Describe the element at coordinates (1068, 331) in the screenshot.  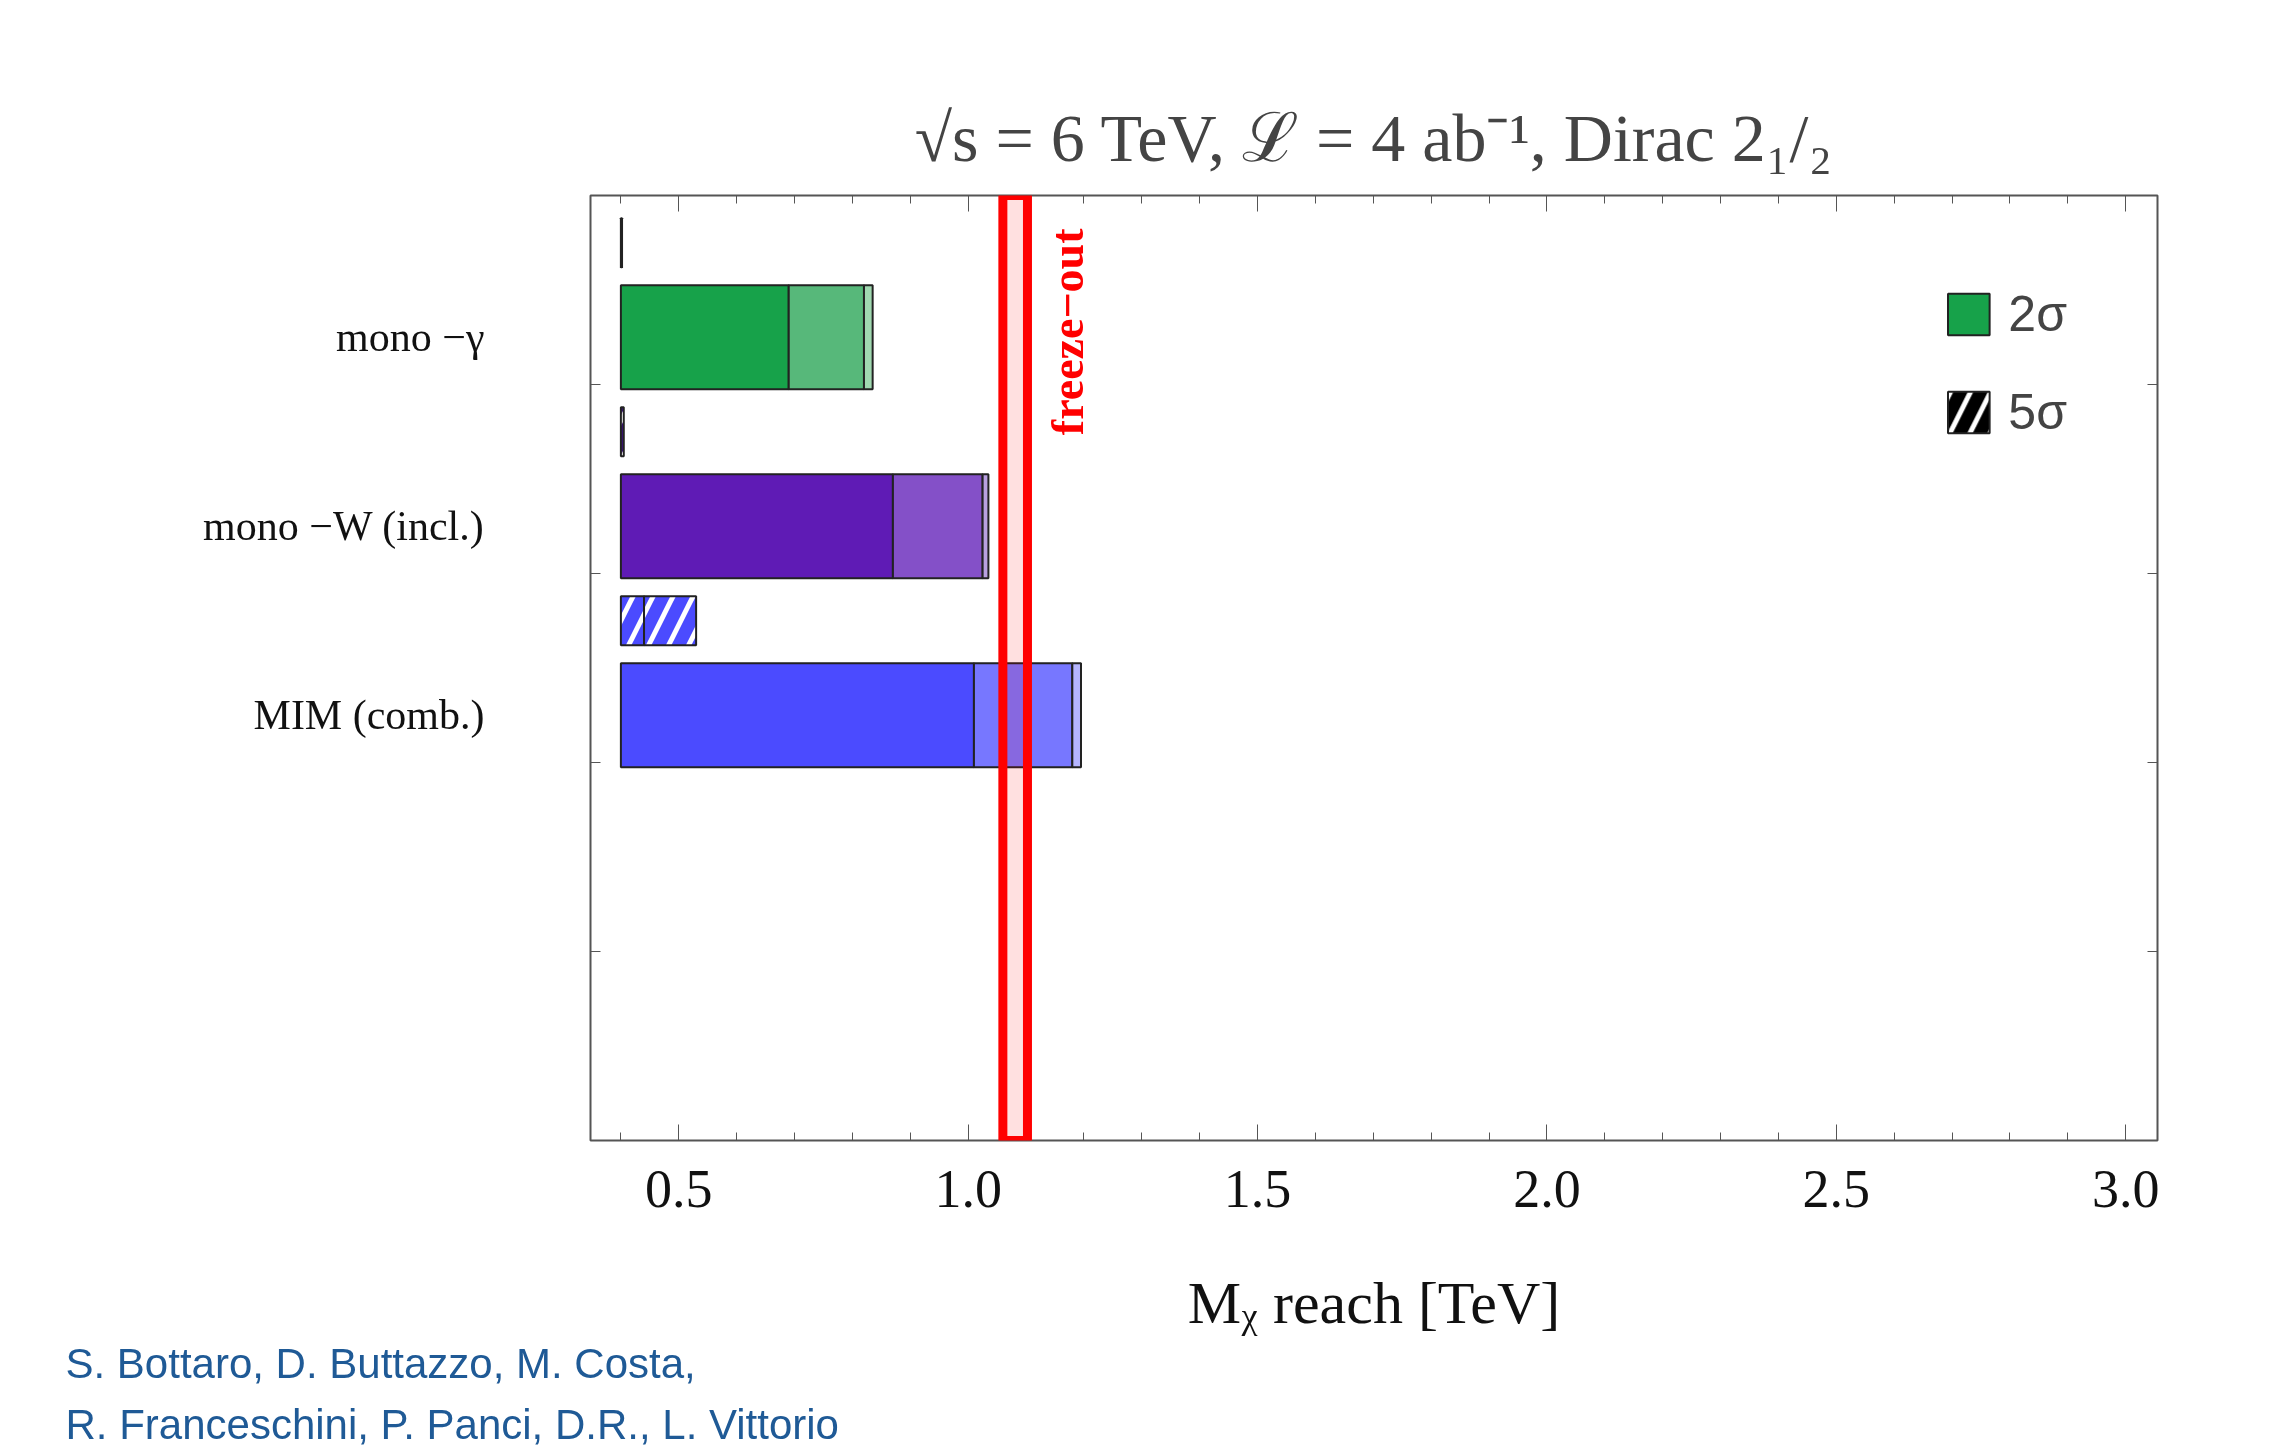
I see `band-label: freeze−out` at that location.